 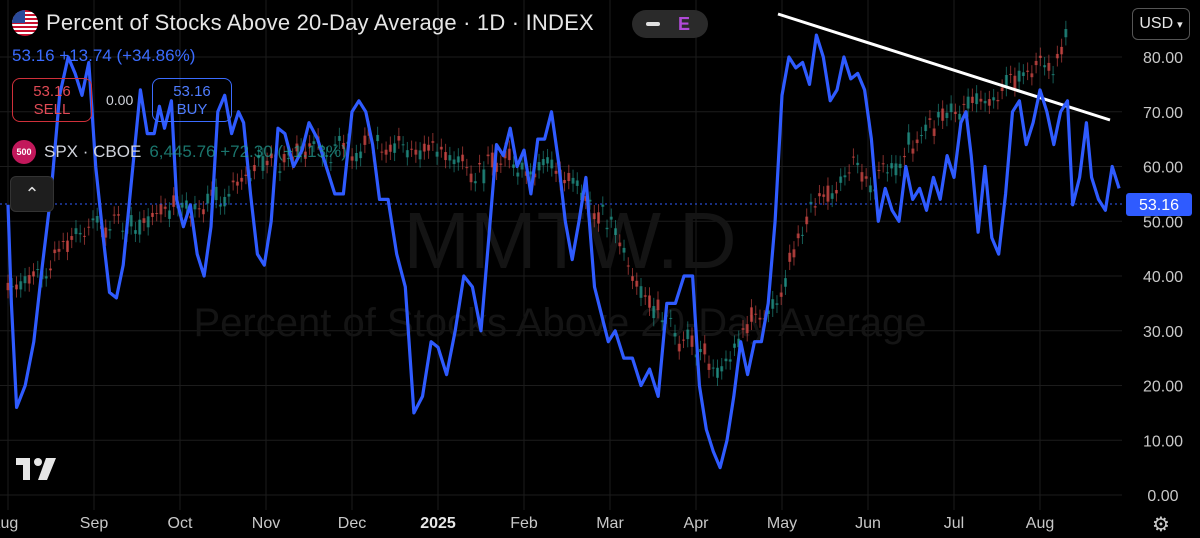 I want to click on gear-icon: ⚙, so click(x=1161, y=525).